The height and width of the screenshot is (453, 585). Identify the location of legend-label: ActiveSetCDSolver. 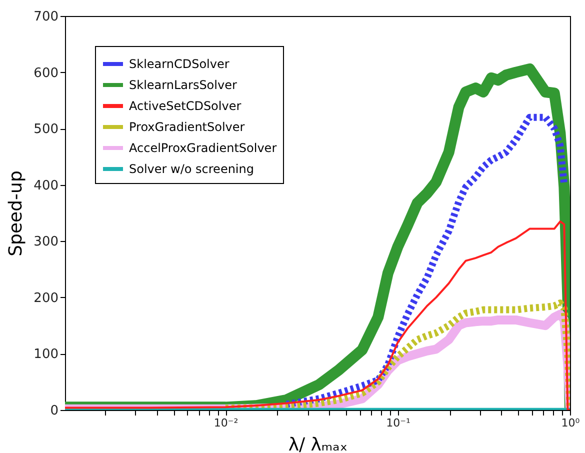
(185, 106).